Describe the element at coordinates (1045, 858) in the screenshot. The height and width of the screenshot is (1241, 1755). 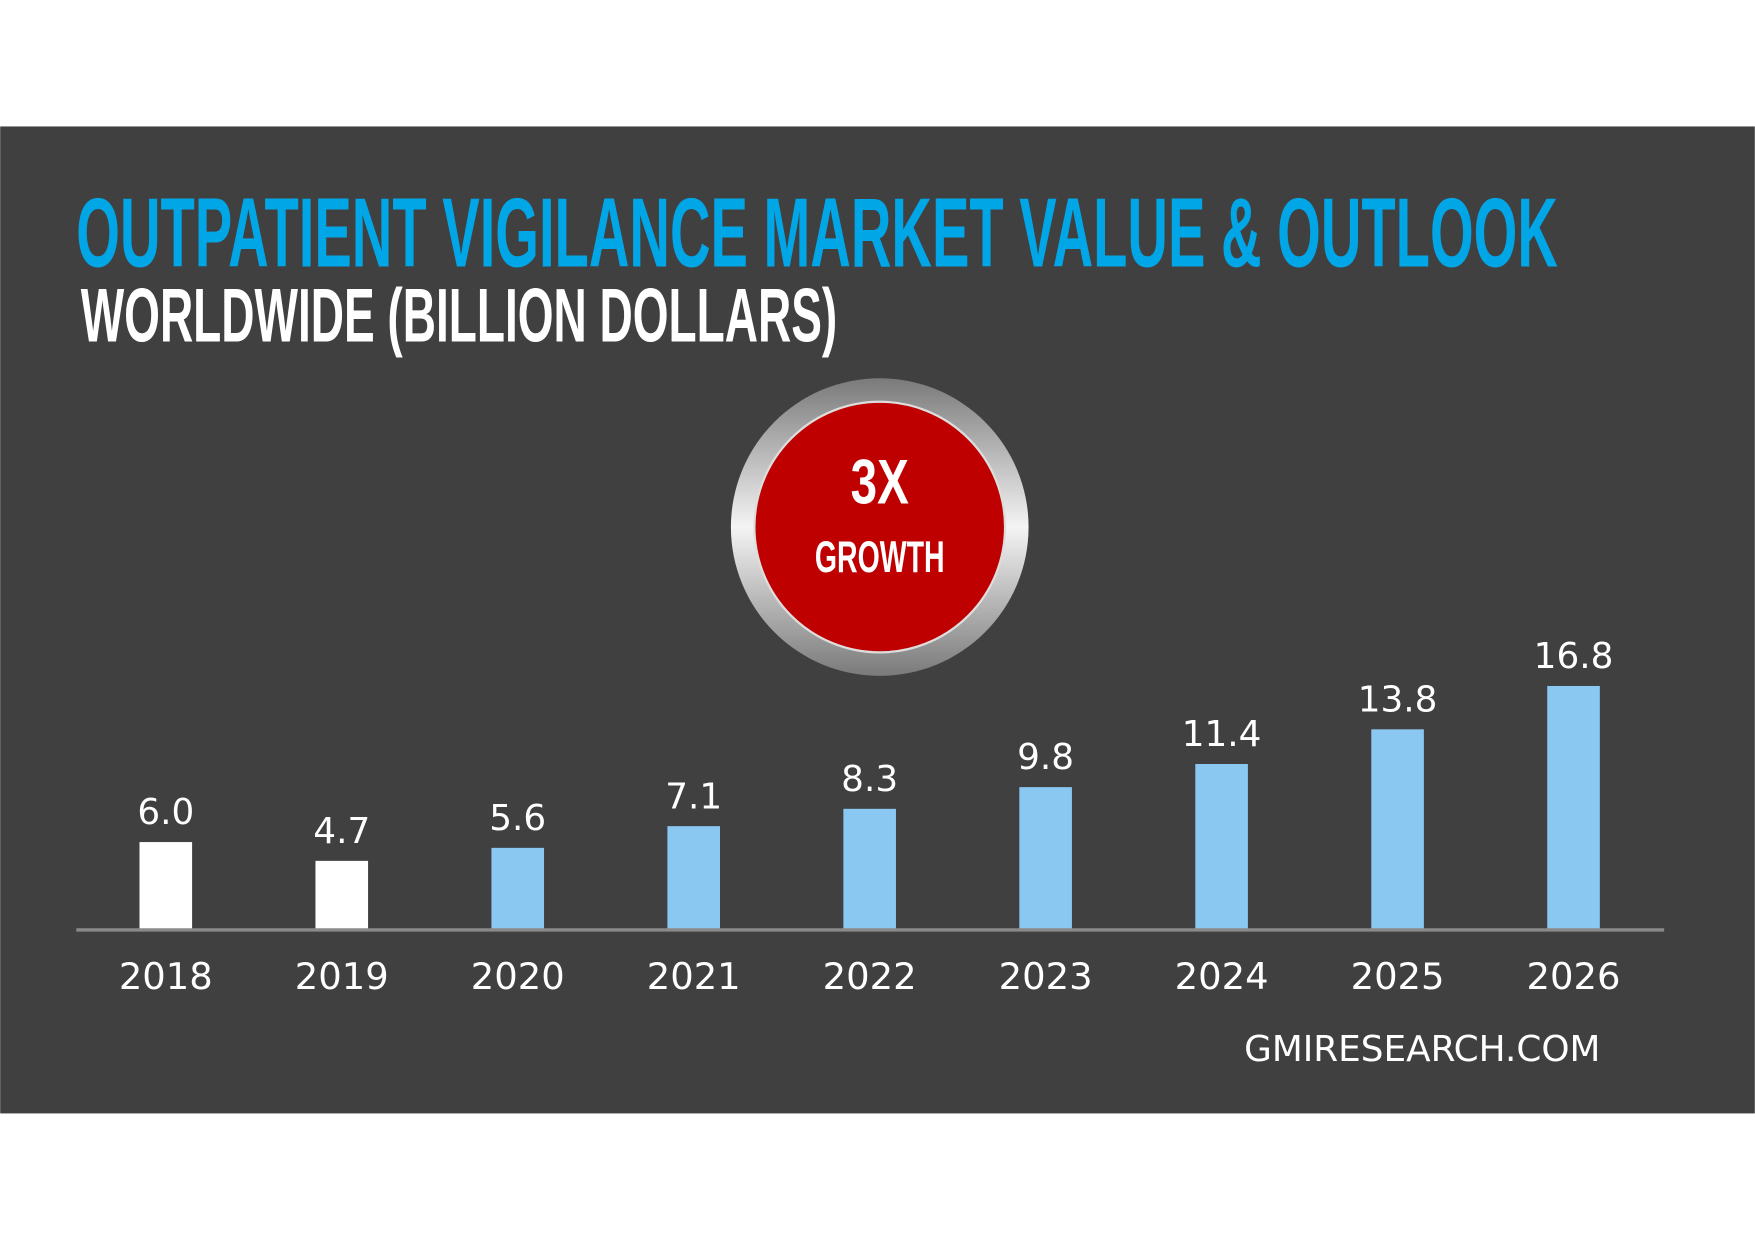
I see `bar-2023` at that location.